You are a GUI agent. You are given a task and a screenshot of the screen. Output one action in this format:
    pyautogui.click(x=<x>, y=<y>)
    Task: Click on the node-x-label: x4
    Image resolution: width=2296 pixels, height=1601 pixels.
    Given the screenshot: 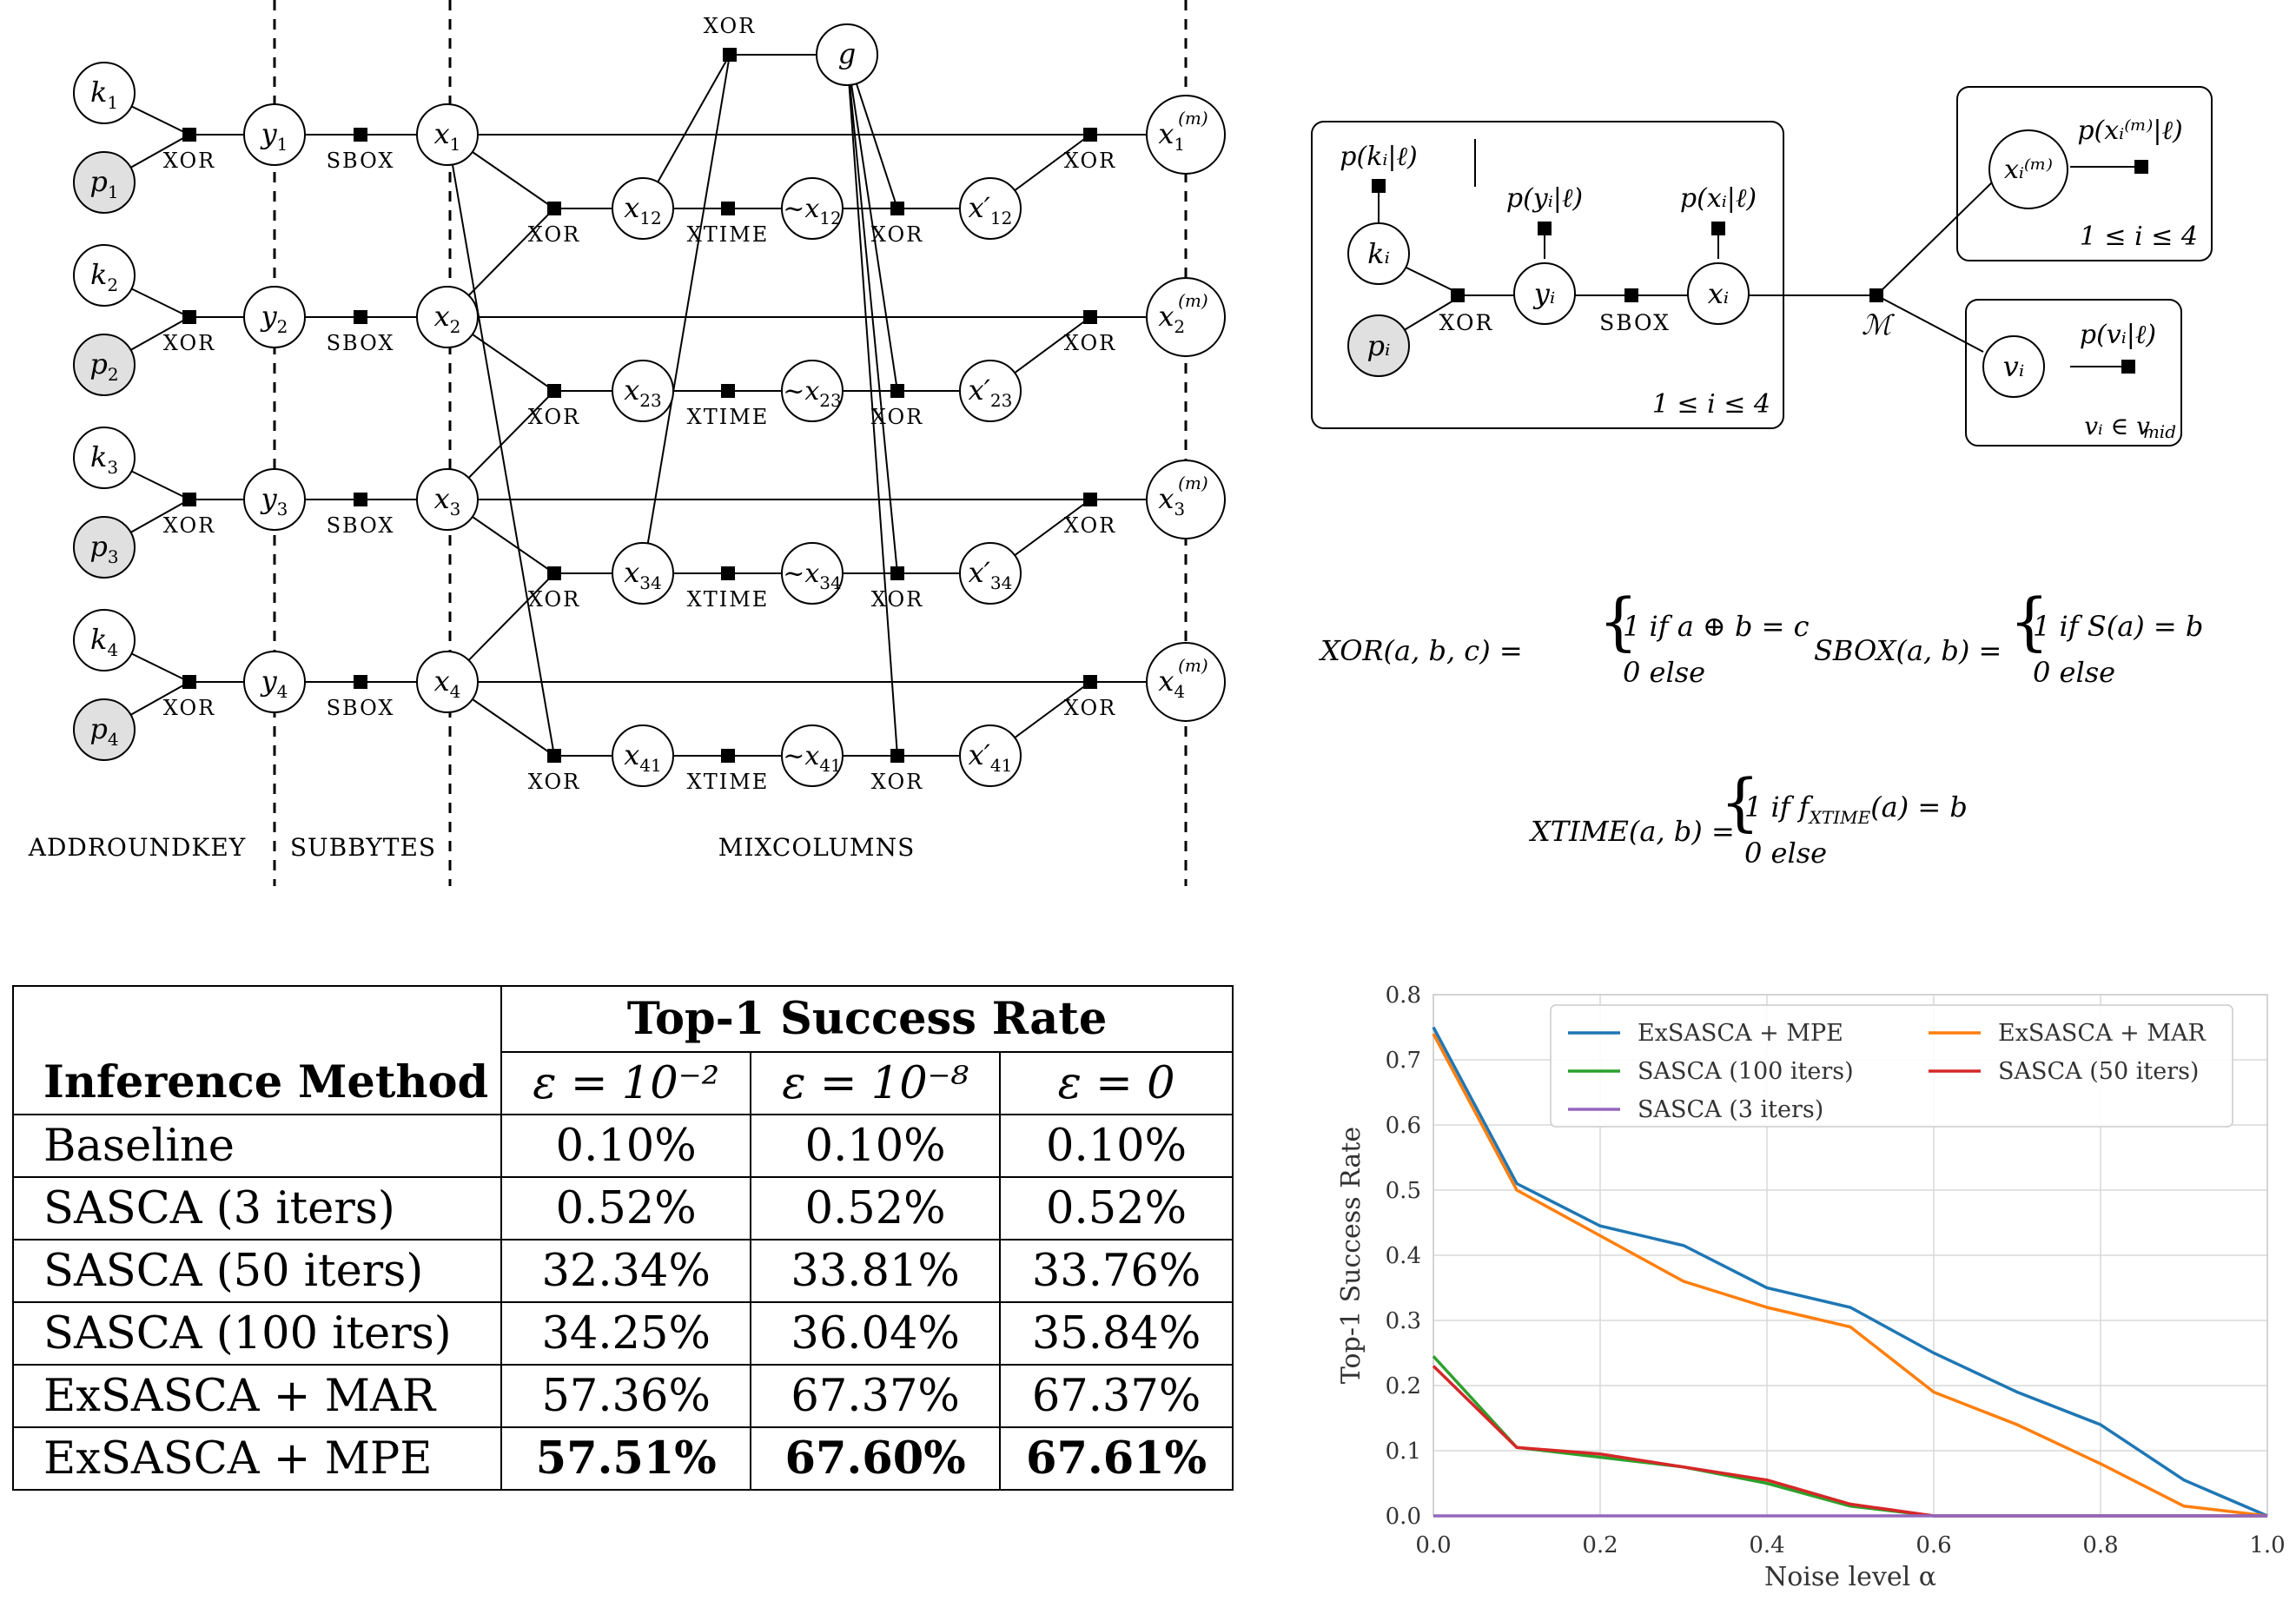 What is the action you would take?
    pyautogui.click(x=447, y=683)
    